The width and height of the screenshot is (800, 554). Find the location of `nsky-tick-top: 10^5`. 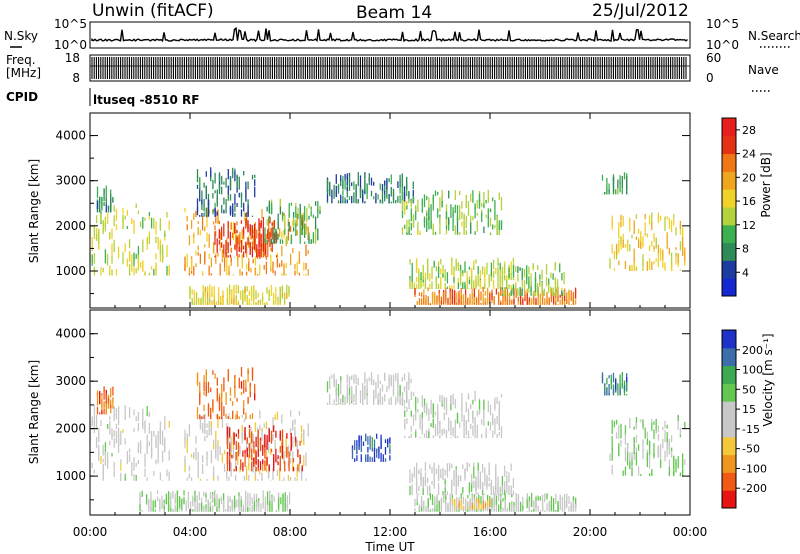

nsky-tick-top: 10^5 is located at coordinates (70, 24).